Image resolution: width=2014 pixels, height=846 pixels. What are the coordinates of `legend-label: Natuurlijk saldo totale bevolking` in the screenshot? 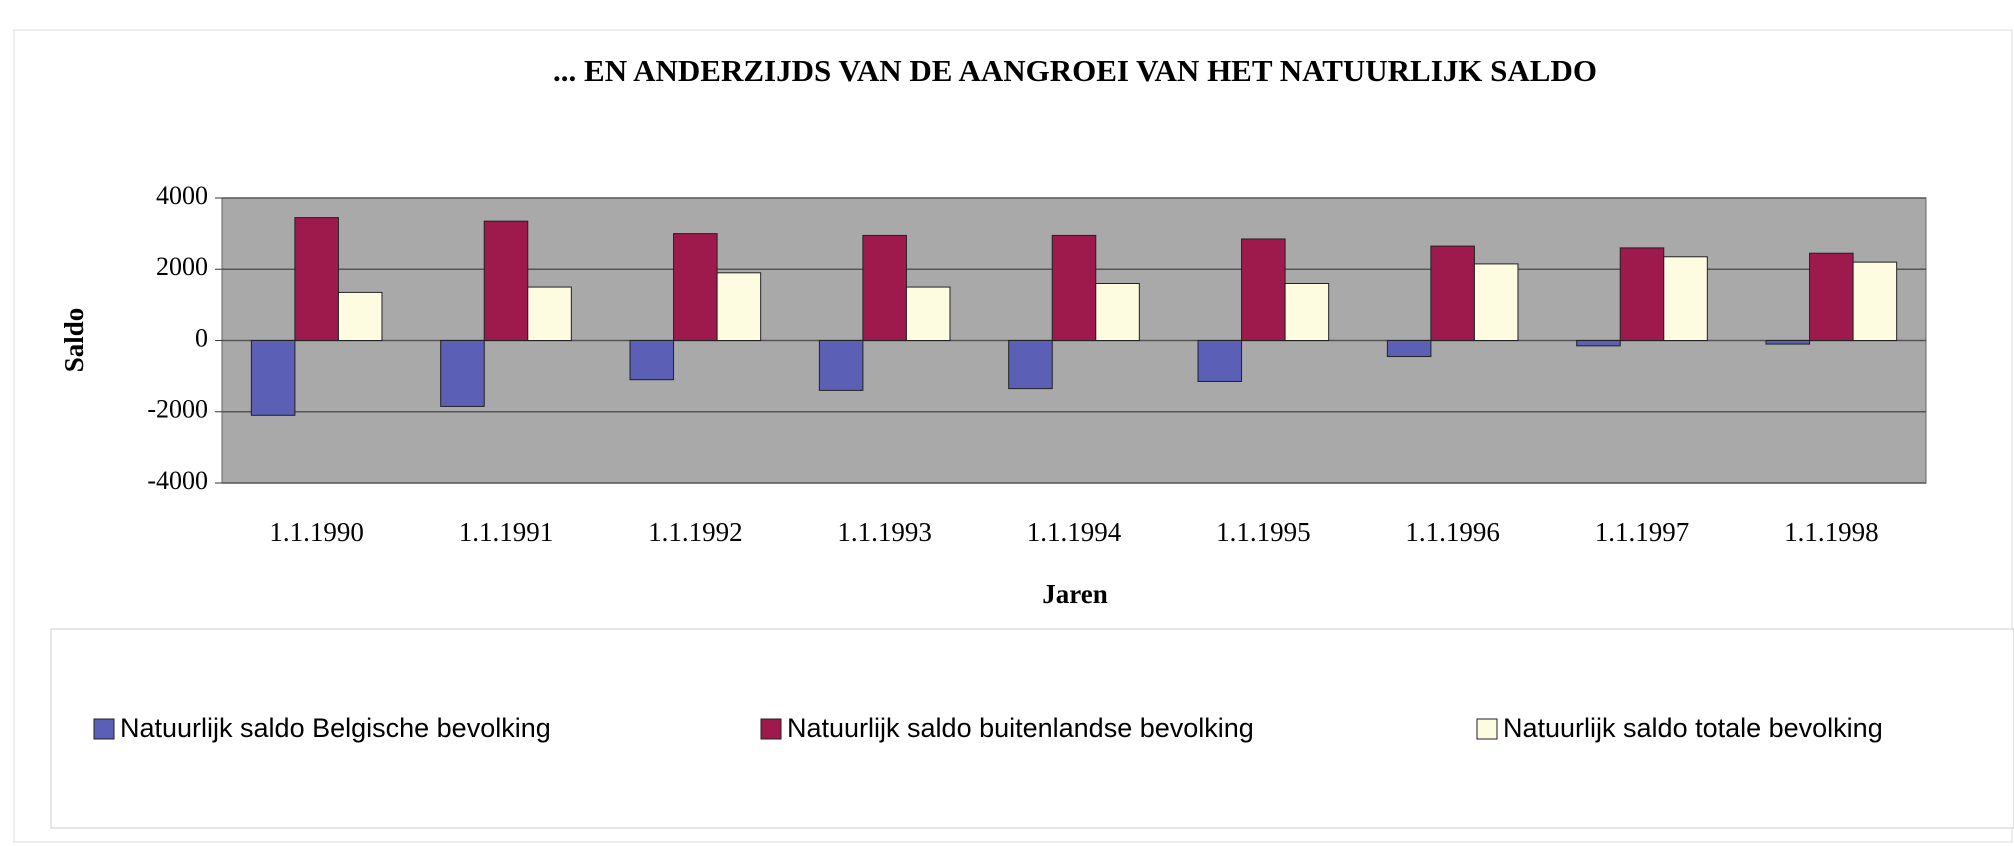 It's located at (1693, 728).